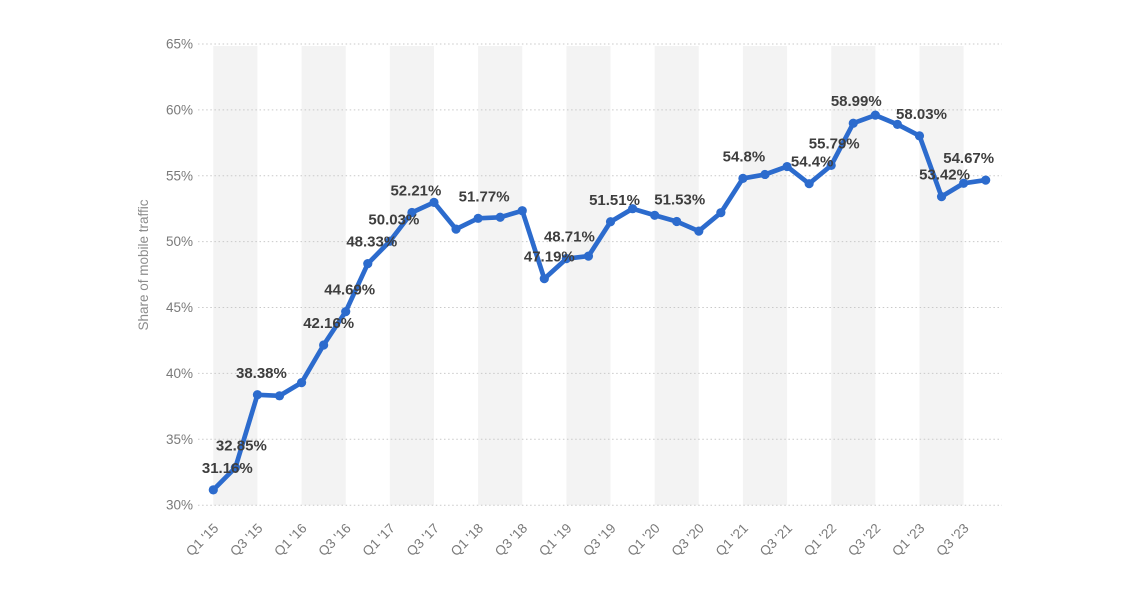 The width and height of the screenshot is (1140, 591). What do you see at coordinates (614, 200) in the screenshot?
I see `point-label: 51.51%` at bounding box center [614, 200].